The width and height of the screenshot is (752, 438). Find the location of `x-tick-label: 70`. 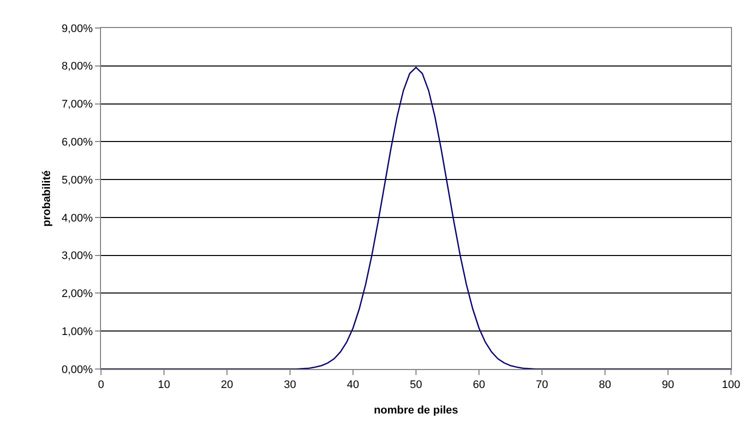

x-tick-label: 70 is located at coordinates (542, 385).